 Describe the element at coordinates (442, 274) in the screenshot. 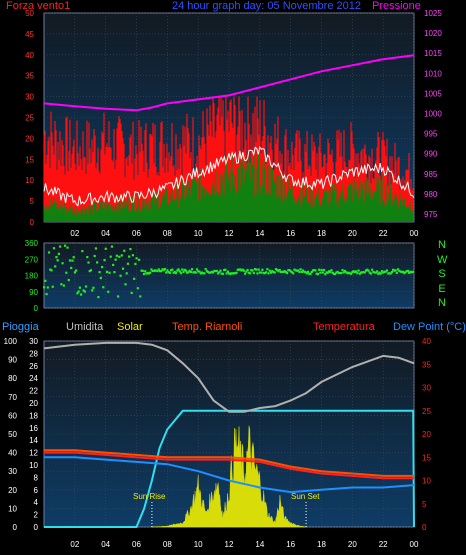

I see `compass-s: S` at that location.